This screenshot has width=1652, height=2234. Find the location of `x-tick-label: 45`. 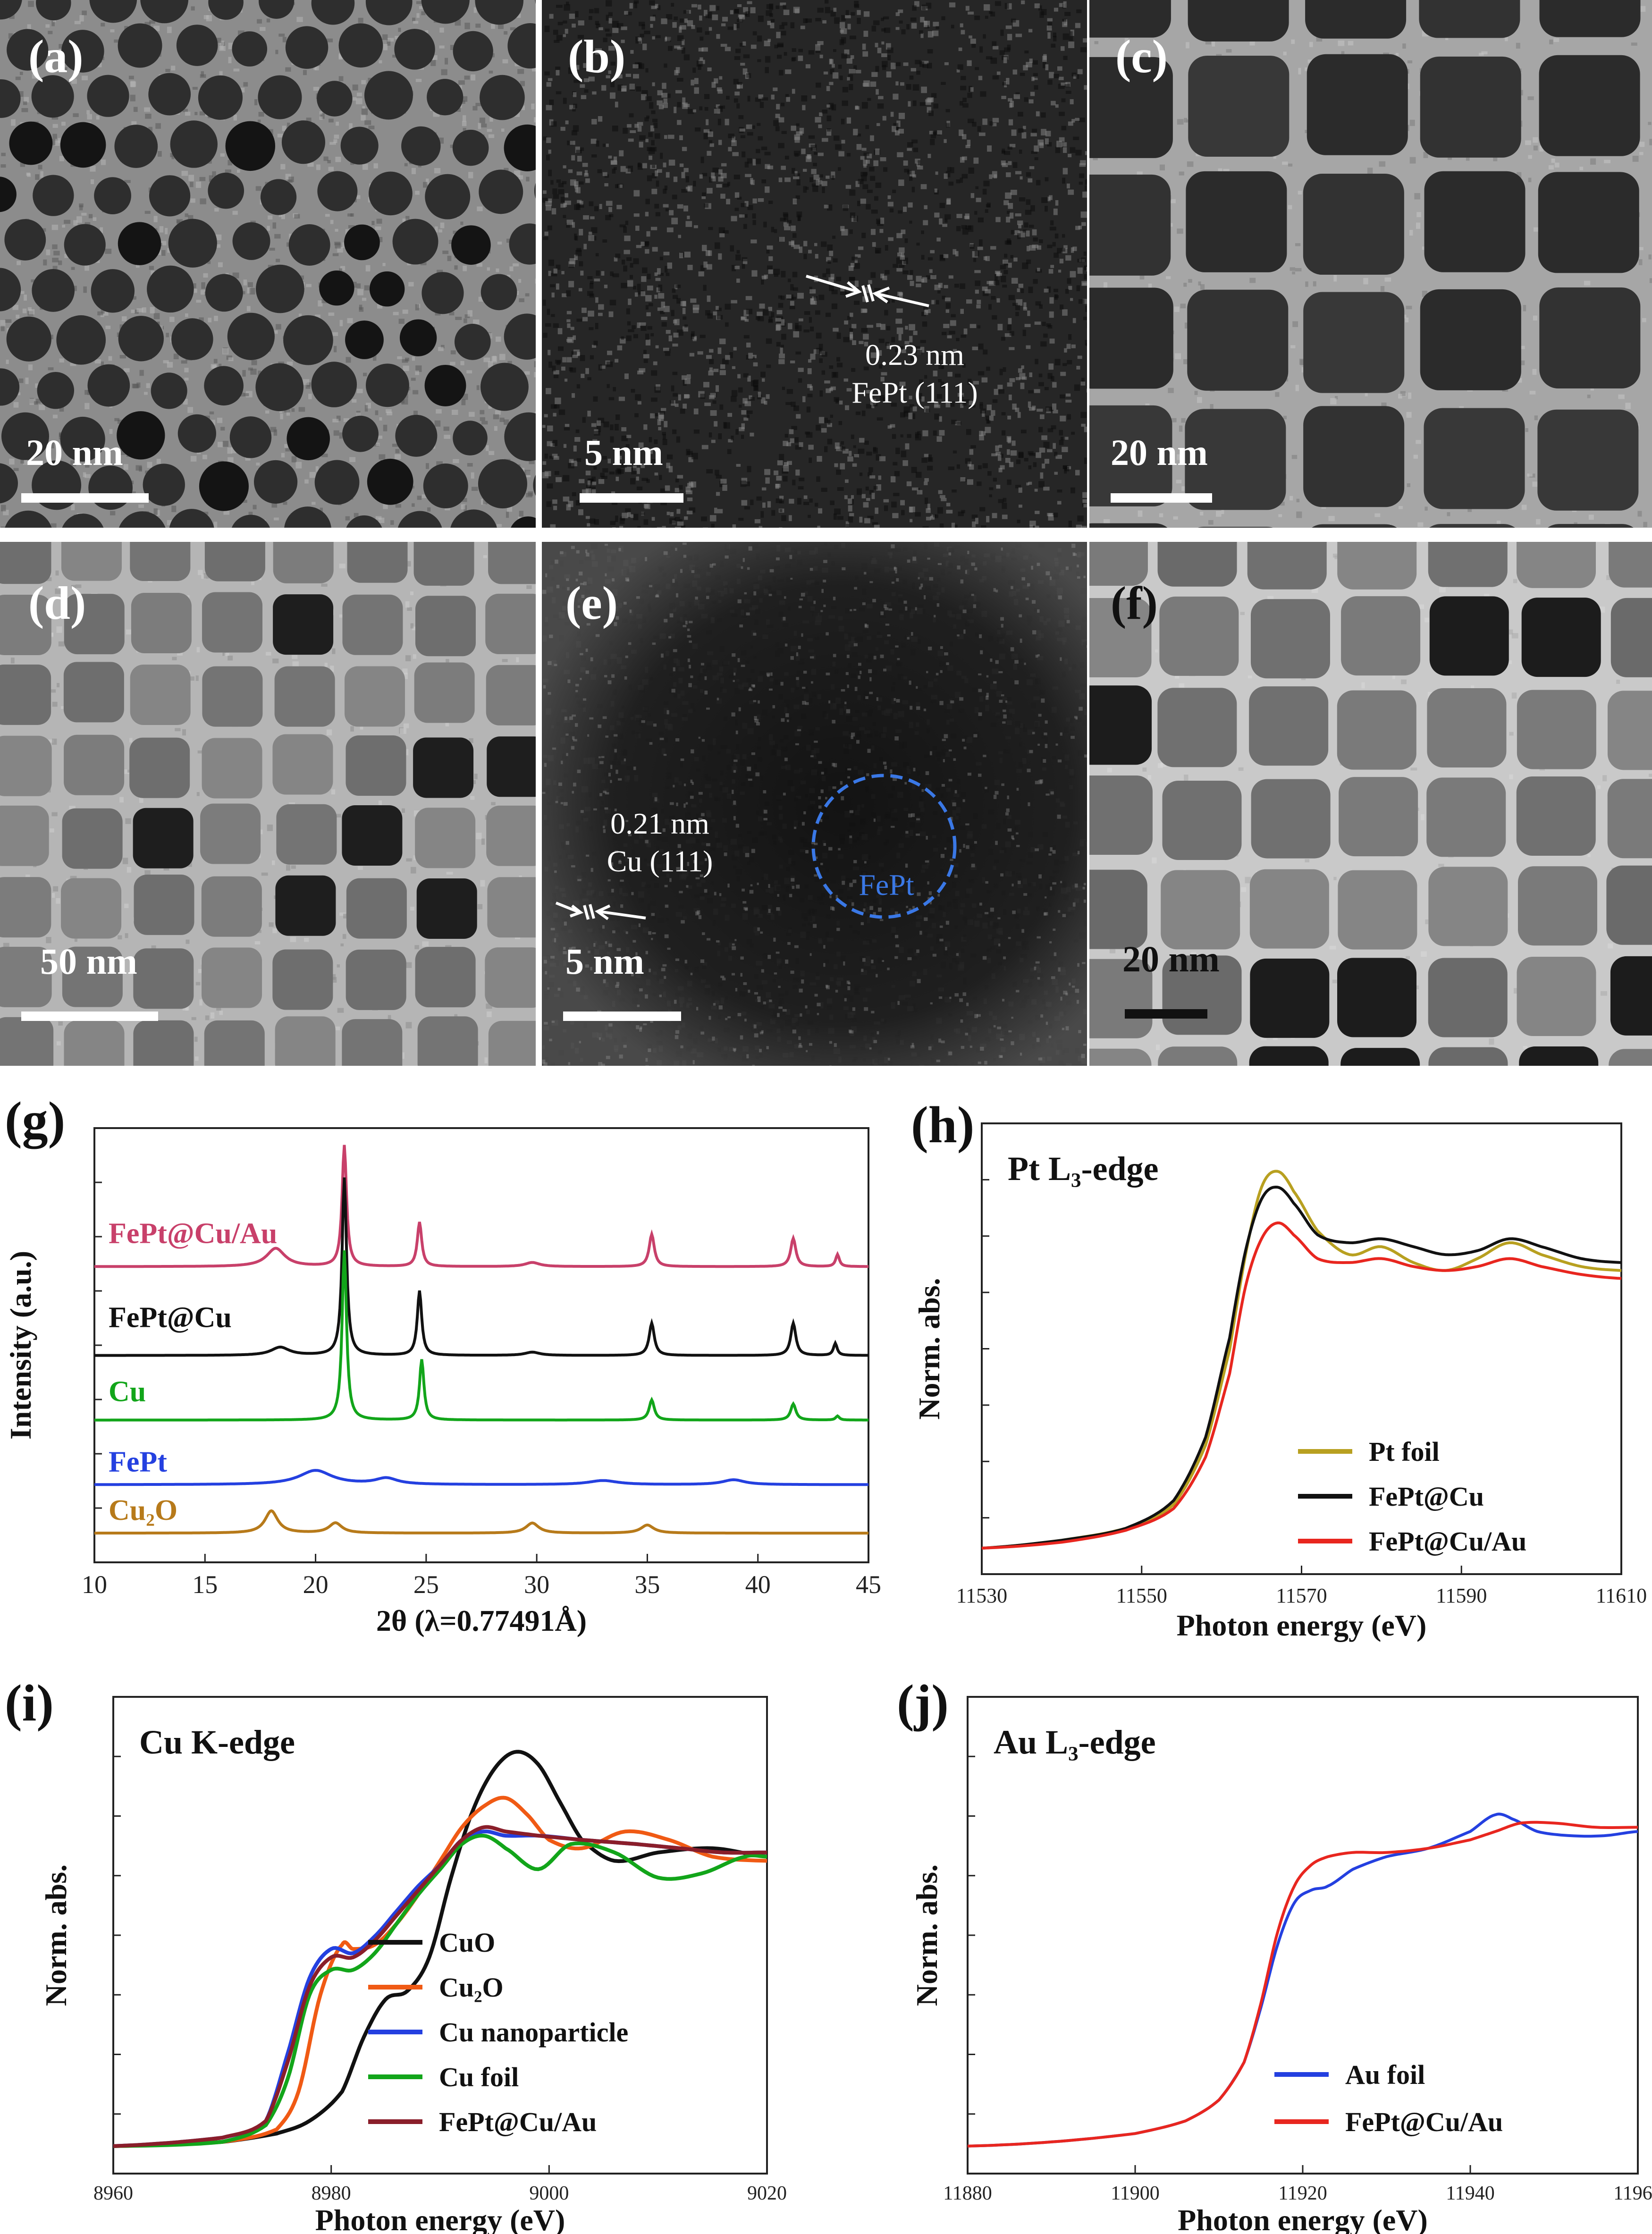

x-tick-label: 45 is located at coordinates (868, 1584).